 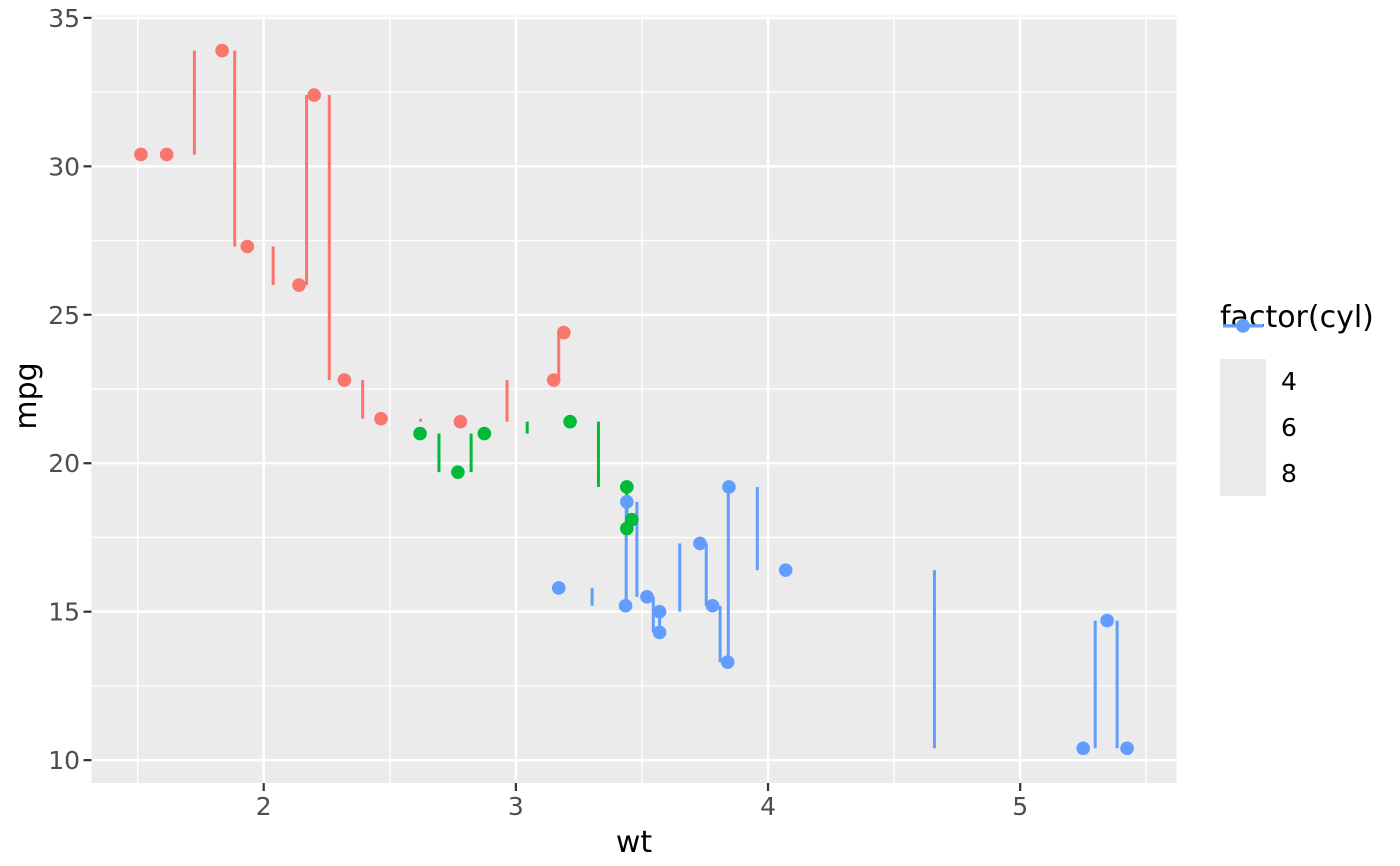 I want to click on legend-point-icon, so click(x=1243, y=326).